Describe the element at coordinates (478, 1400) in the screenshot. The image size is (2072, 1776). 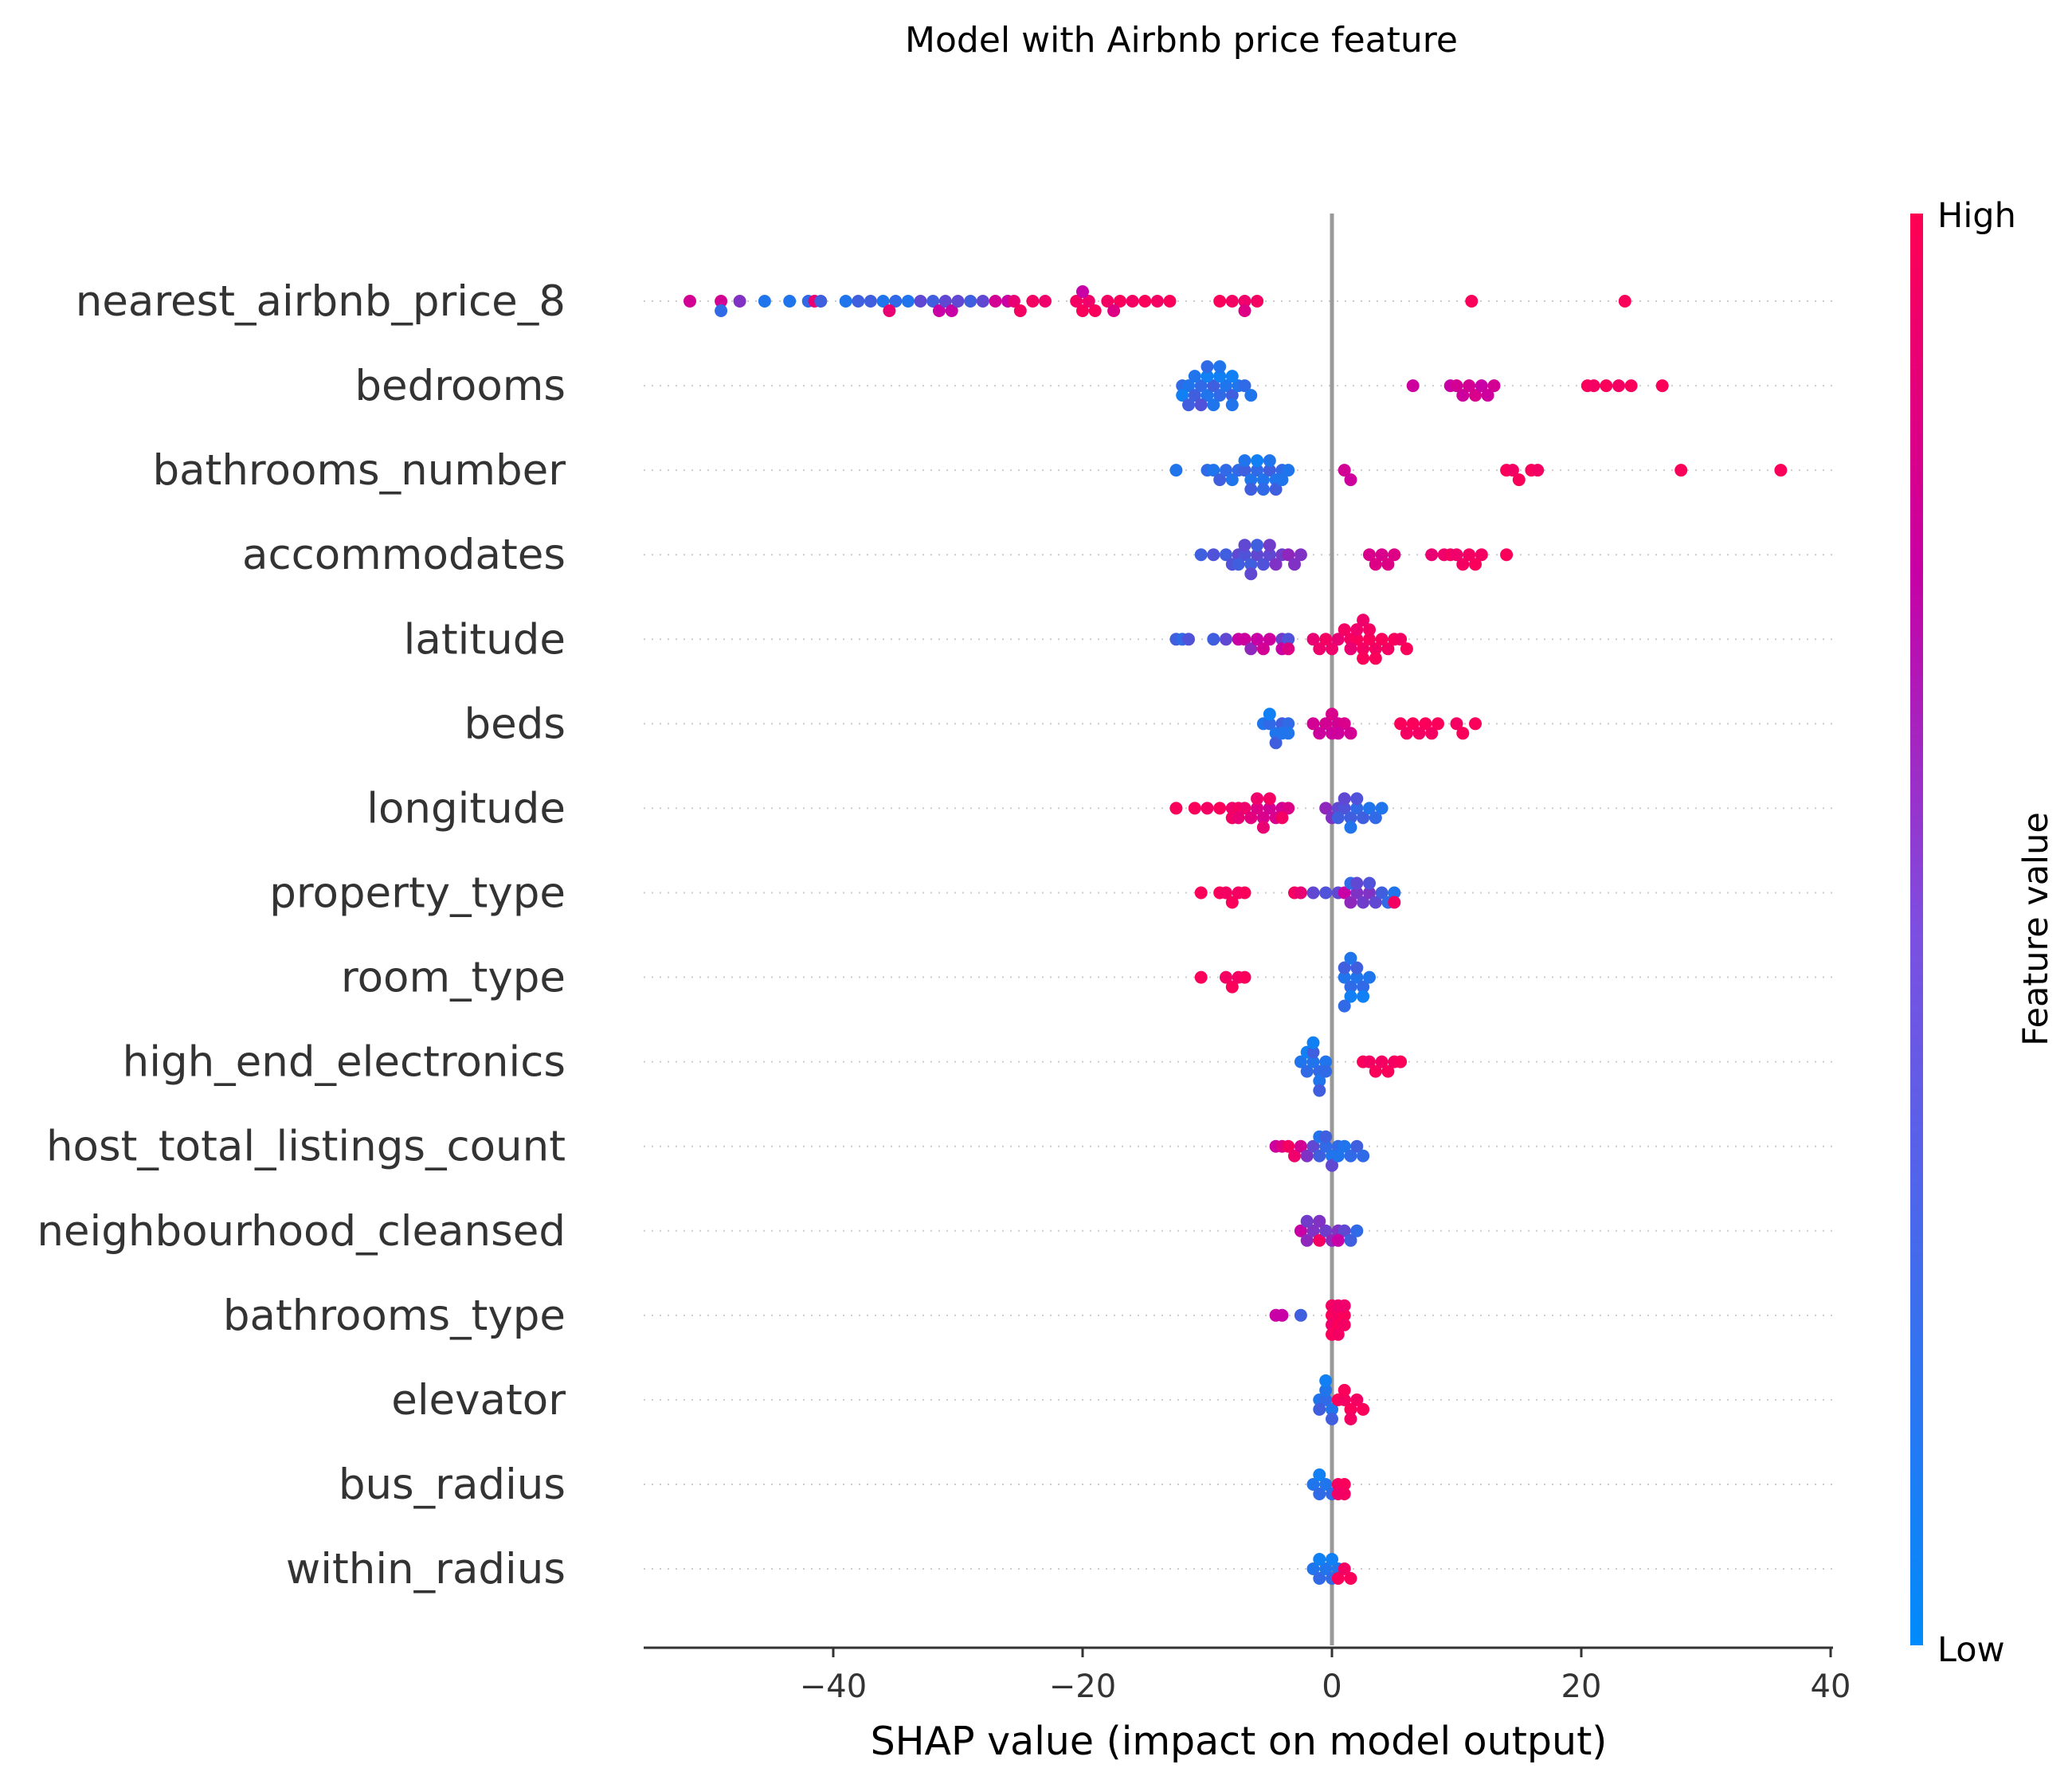
I see `feature-label-elevator: elevator` at that location.